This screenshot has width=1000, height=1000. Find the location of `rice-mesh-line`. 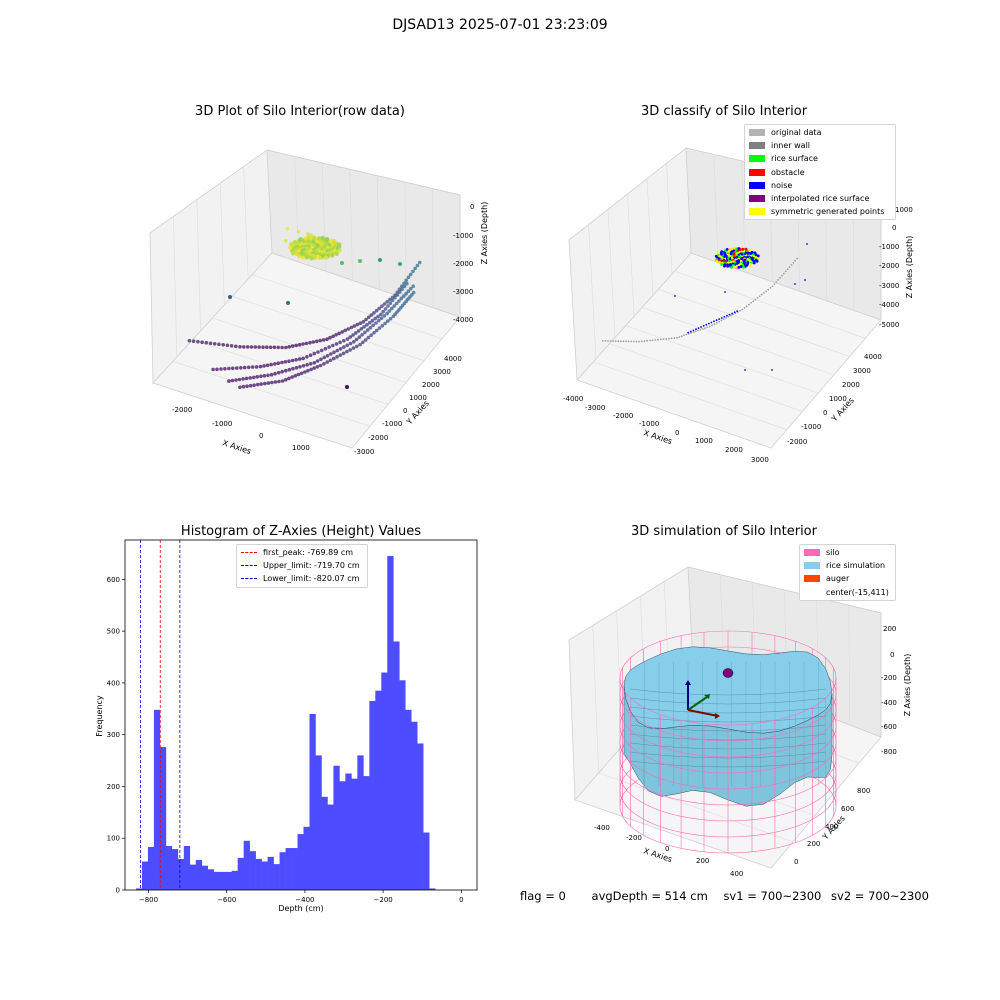

rice-mesh-line is located at coordinates (728, 701).